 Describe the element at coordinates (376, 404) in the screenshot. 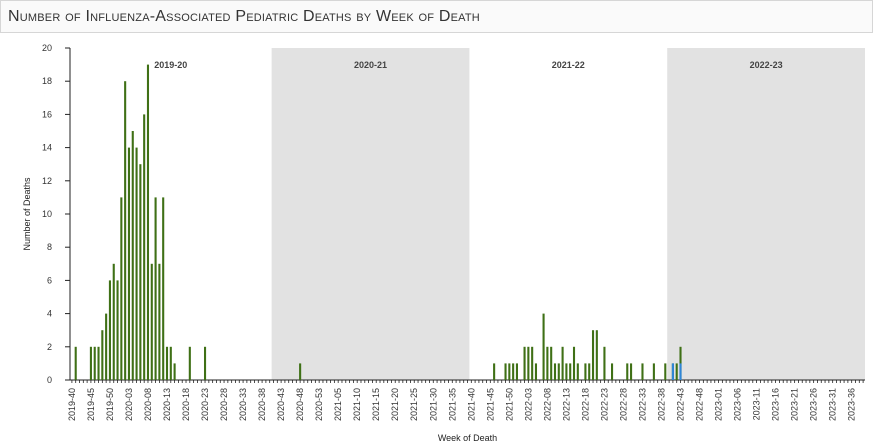

I see `x-tick-label: 2021-15` at that location.